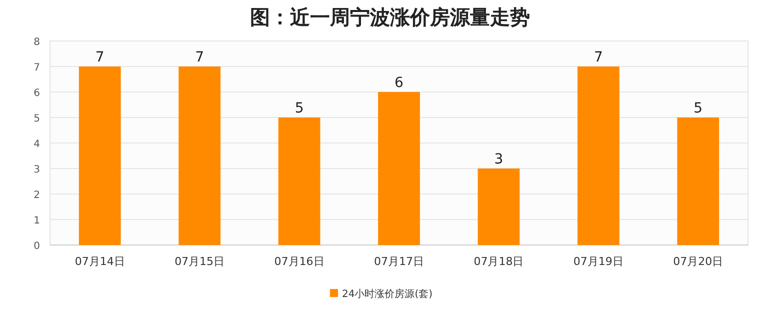 Image resolution: width=780 pixels, height=328 pixels. What do you see at coordinates (37, 195) in the screenshot?
I see `y-tick-label: 2` at bounding box center [37, 195].